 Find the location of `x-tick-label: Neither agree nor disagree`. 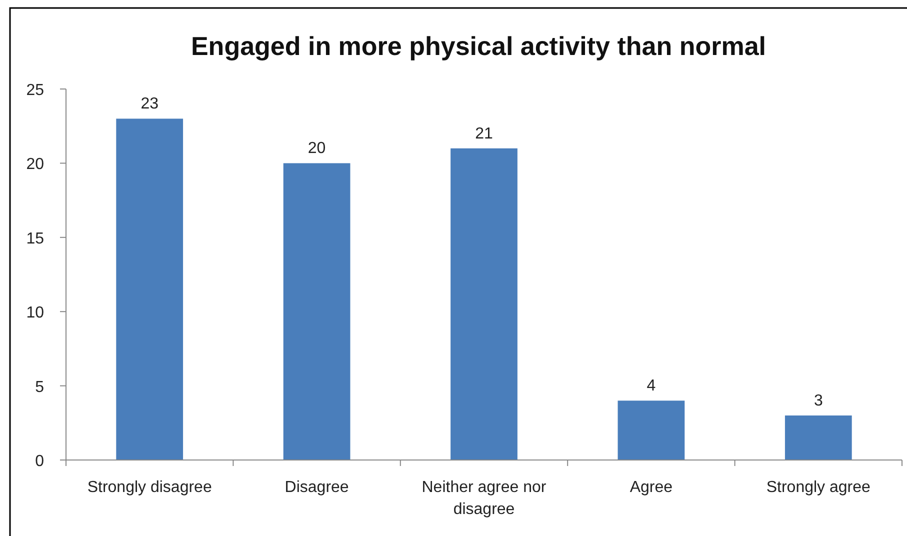

x-tick-label: Neither agree nor disagree is located at coordinates (484, 498).